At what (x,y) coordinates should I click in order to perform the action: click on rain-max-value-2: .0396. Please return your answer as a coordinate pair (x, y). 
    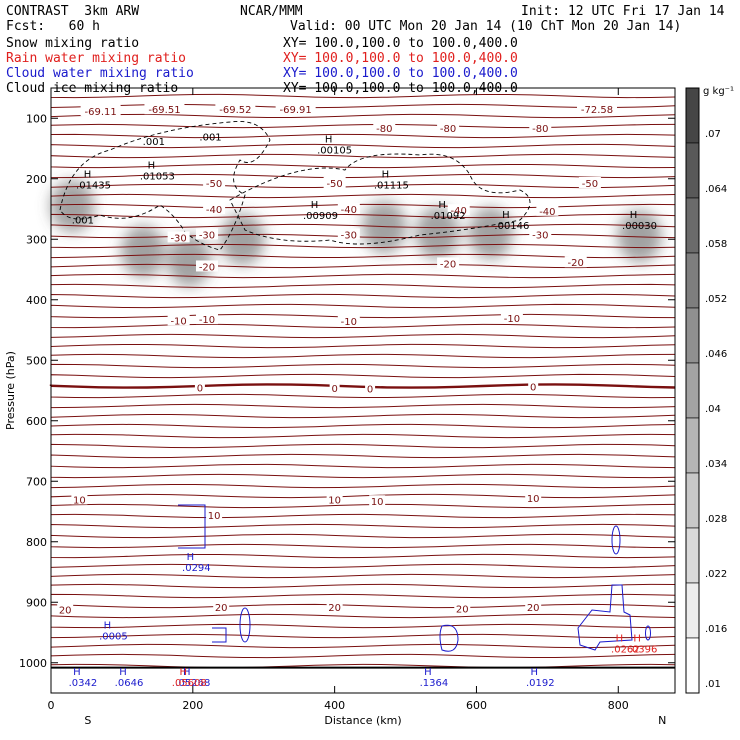
    Looking at the image, I should click on (643, 650).